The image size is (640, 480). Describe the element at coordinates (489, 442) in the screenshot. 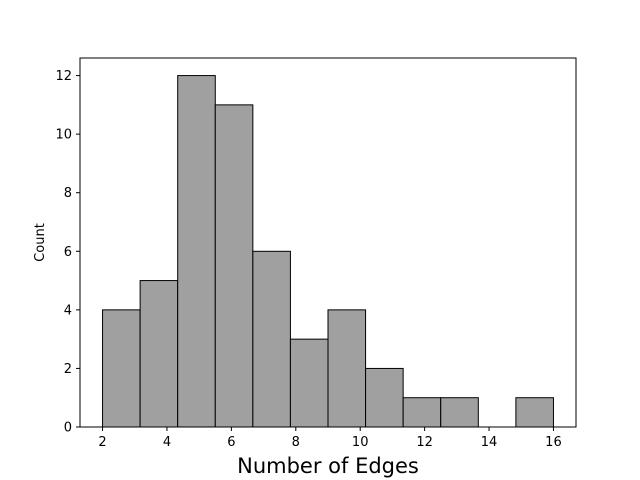

I see `x-tick-label: 14` at that location.